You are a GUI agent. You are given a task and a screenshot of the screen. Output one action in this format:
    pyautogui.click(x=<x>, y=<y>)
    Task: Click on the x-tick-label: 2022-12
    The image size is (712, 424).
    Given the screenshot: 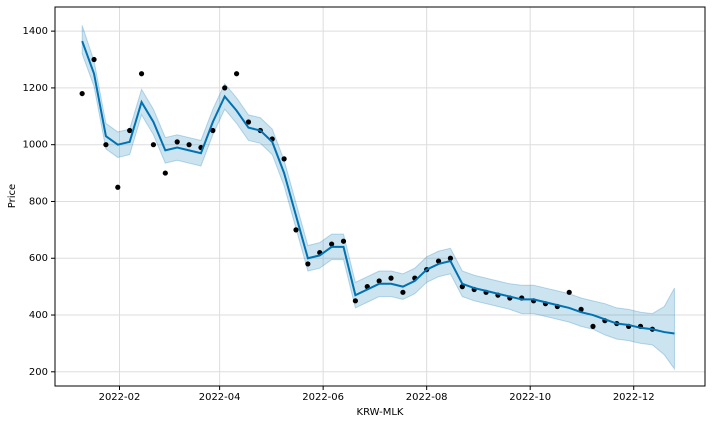 What is the action you would take?
    pyautogui.click(x=634, y=397)
    